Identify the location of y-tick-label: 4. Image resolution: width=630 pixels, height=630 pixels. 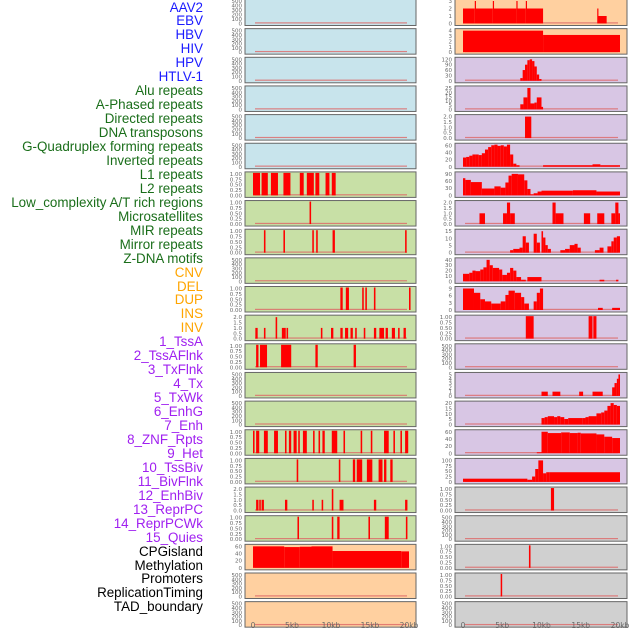
(451, 380).